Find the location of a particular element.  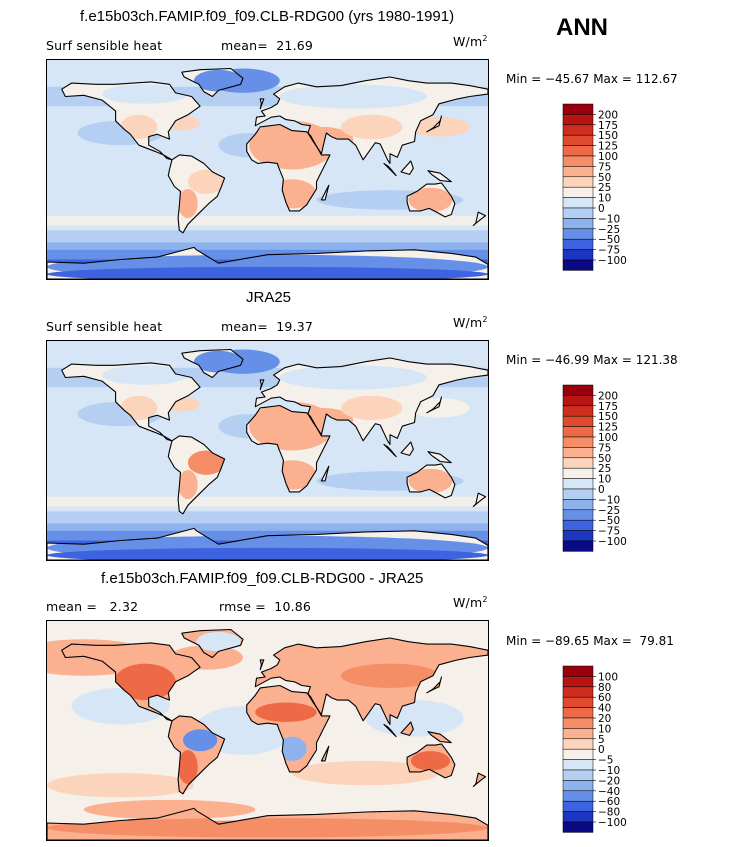

colorbar-tick-label: 175 is located at coordinates (608, 407).